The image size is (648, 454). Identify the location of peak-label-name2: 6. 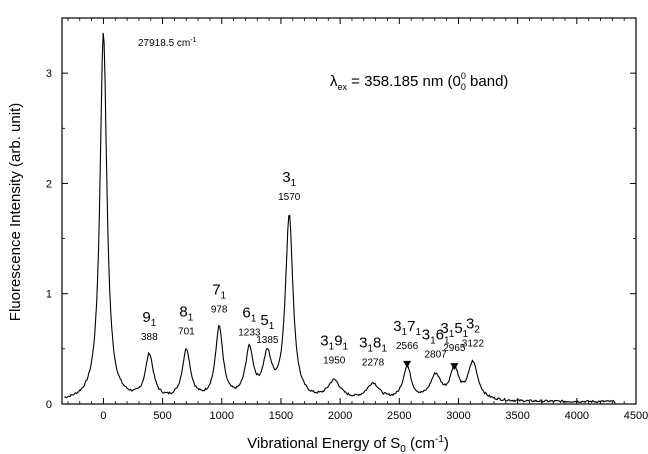
(440, 335).